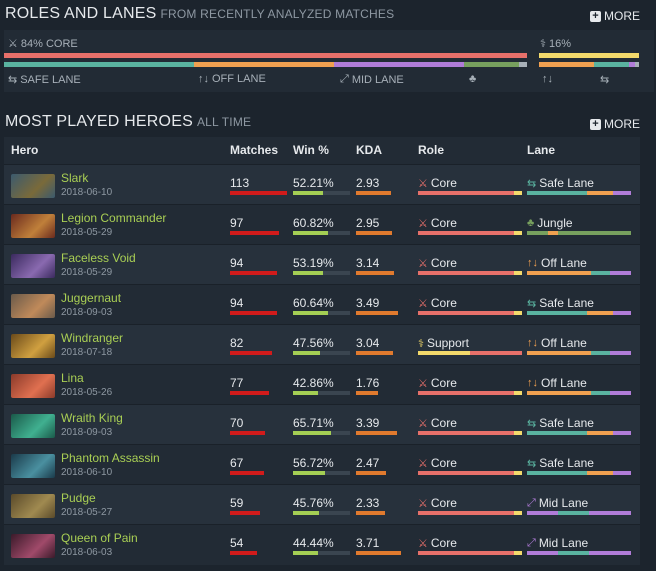 The width and height of the screenshot is (656, 571). What do you see at coordinates (372, 79) in the screenshot?
I see `lane-label-mid: ⤢ MID LANE` at bounding box center [372, 79].